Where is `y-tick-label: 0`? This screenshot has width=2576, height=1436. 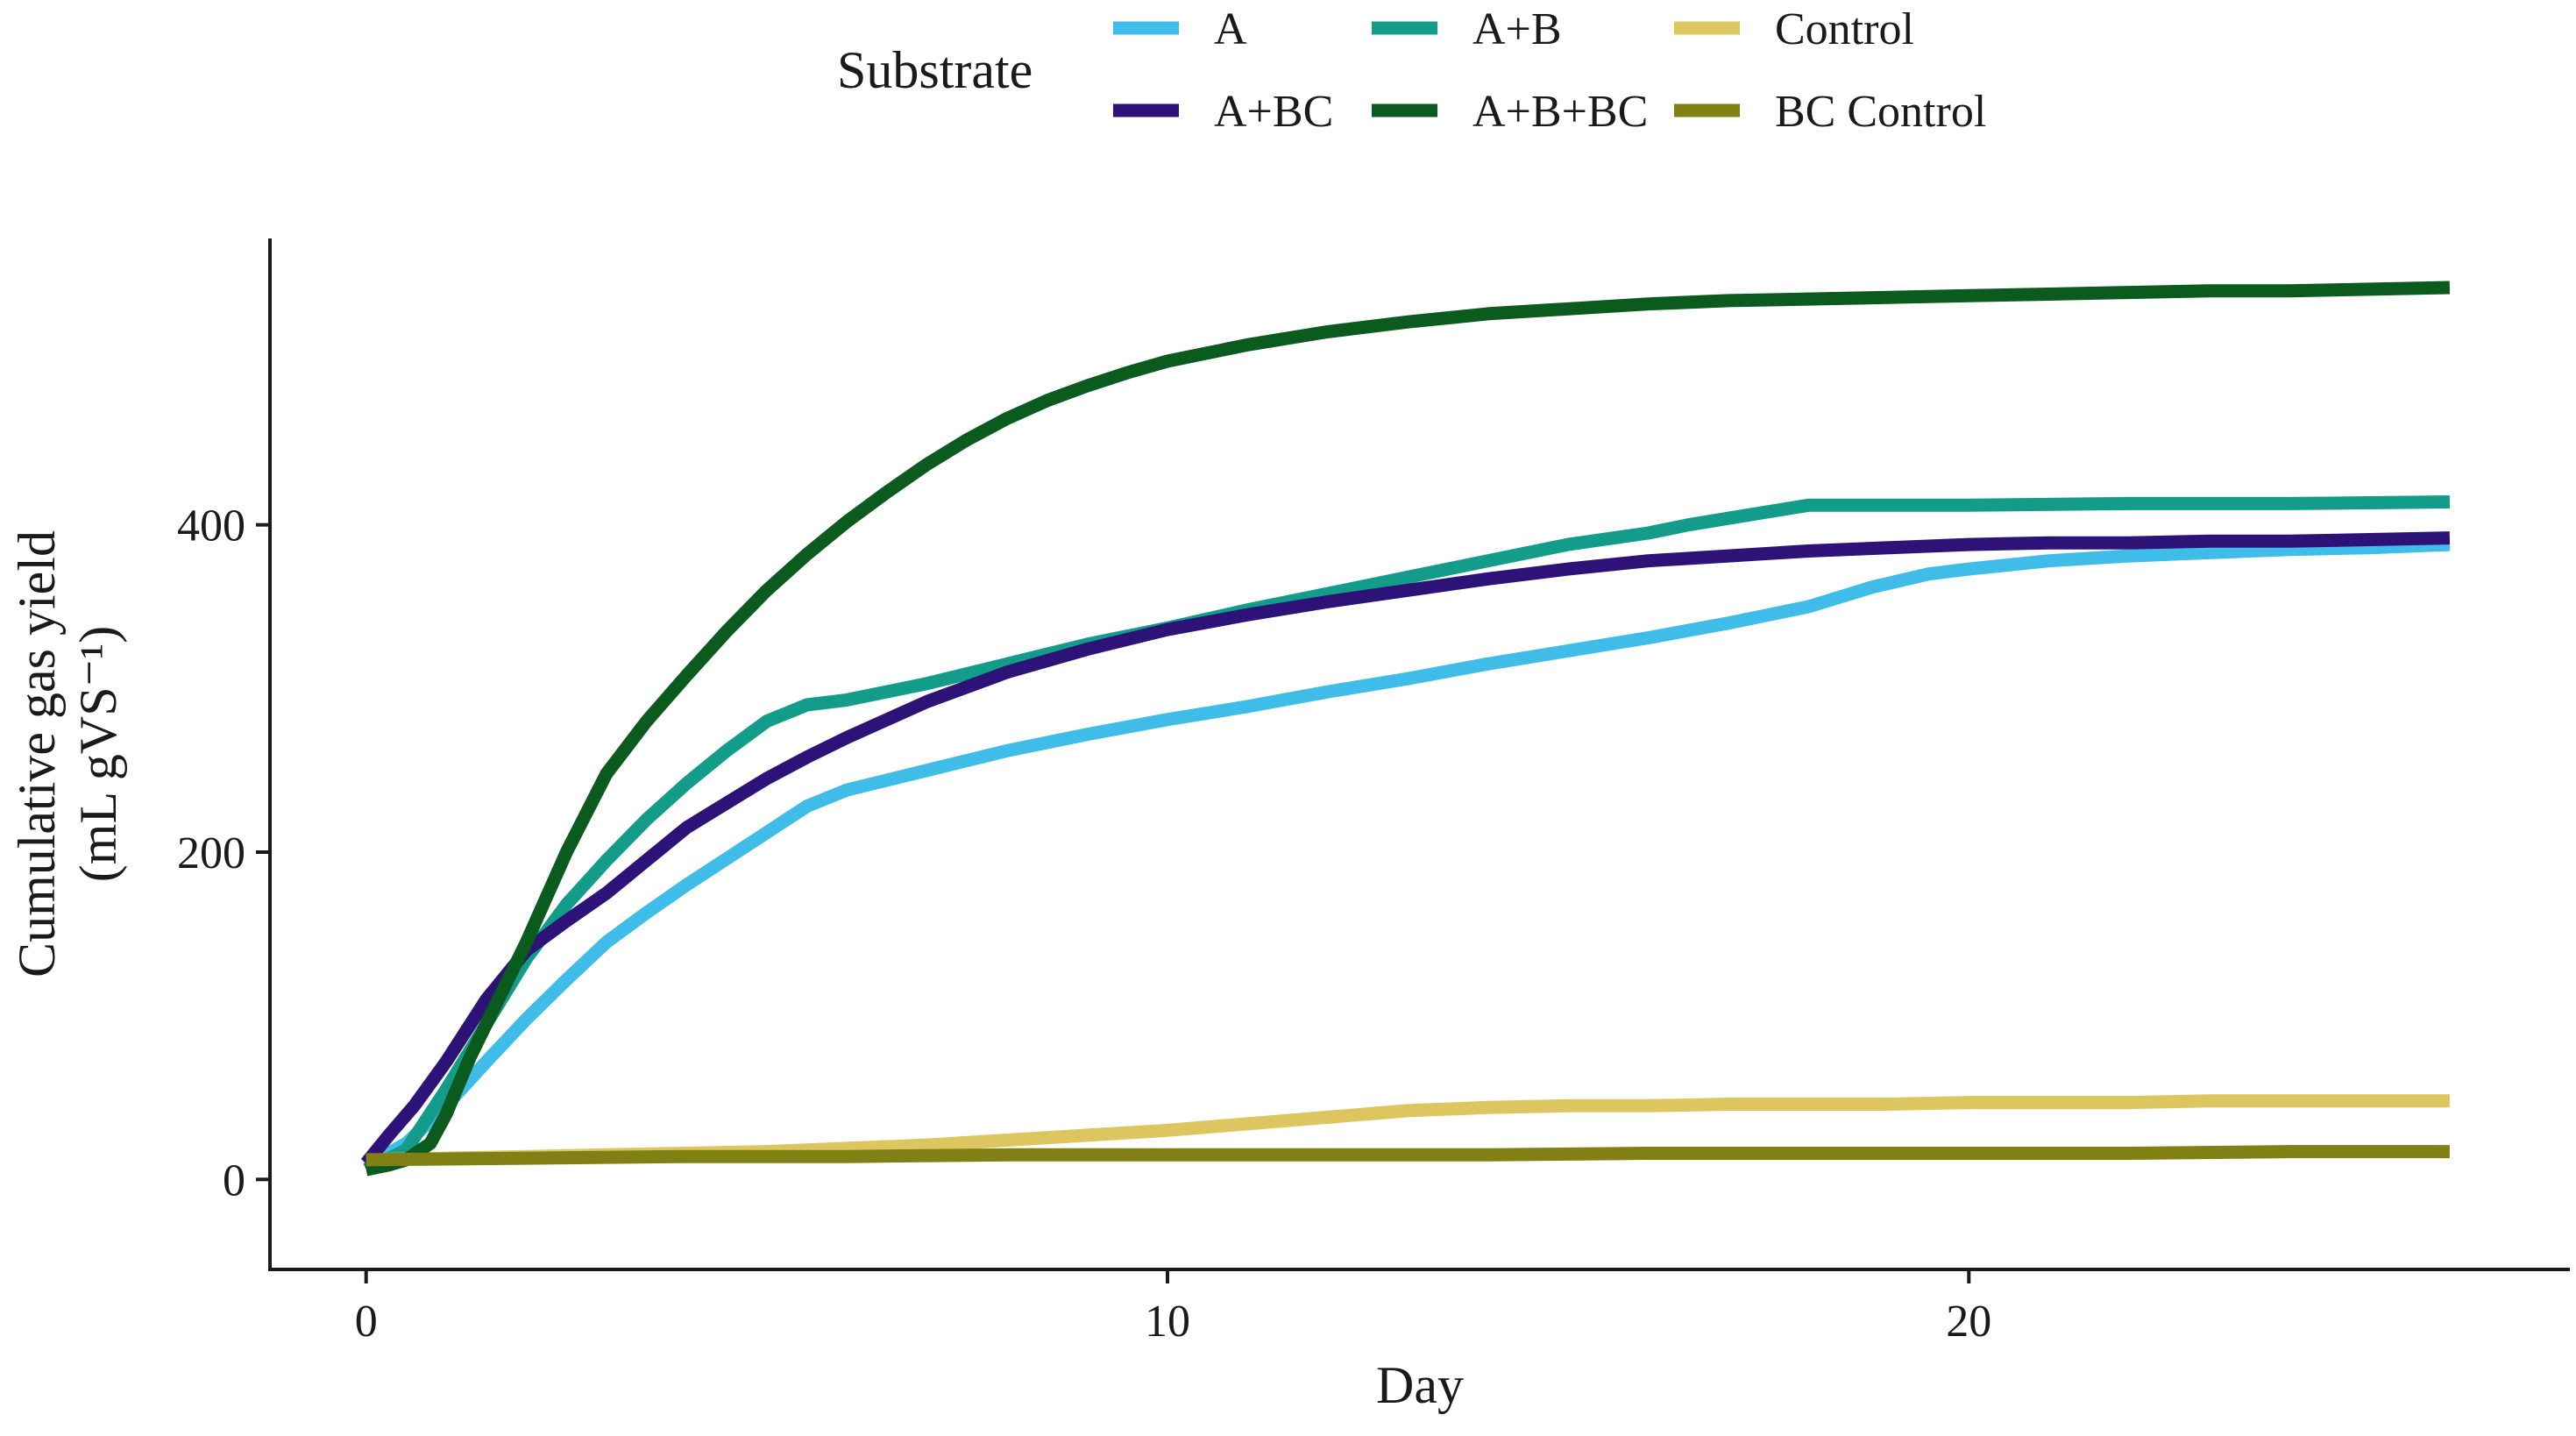
y-tick-label: 0 is located at coordinates (234, 1180).